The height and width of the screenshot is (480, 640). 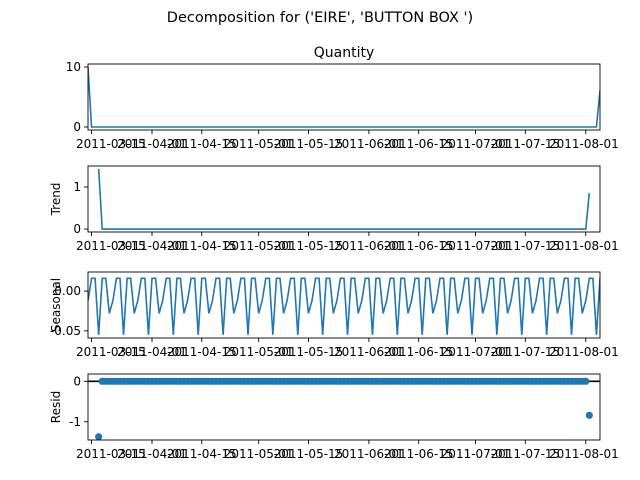 I want to click on resid-xtick-label: 2011-04-15, so click(x=202, y=454).